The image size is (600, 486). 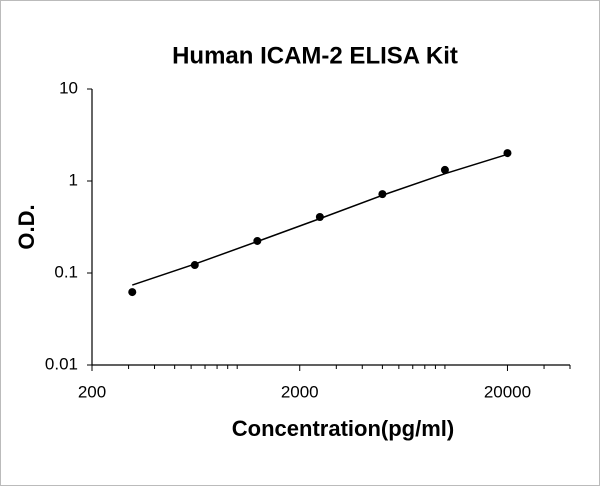 I want to click on y-tick-label: 1, so click(x=73, y=179).